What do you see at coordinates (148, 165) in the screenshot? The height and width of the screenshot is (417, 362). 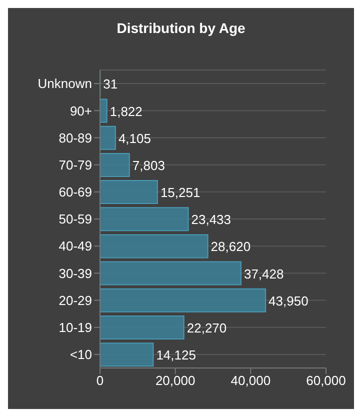 I see `data-label: 7,803` at bounding box center [148, 165].